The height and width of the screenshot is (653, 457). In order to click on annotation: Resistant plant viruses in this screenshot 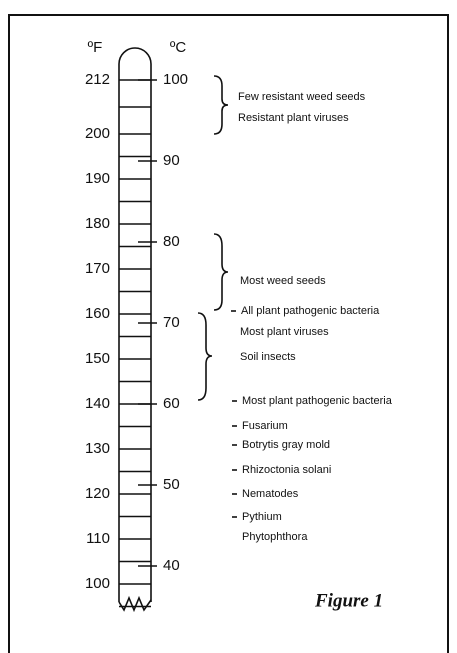, I will do `click(293, 118)`.